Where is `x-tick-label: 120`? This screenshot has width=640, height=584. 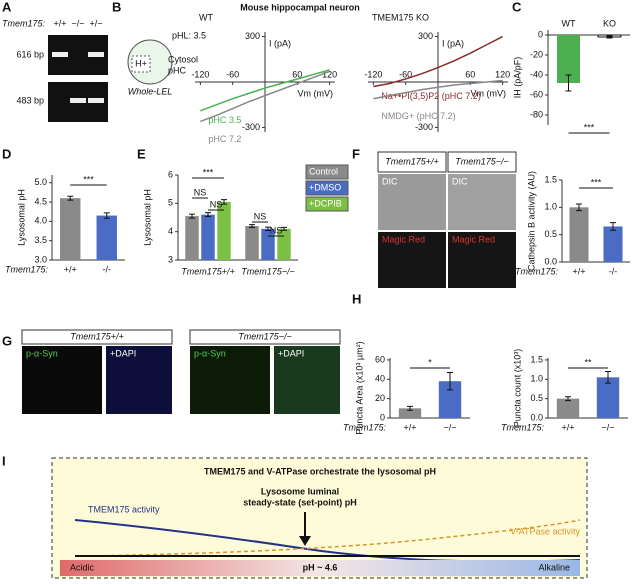 x-tick-label: 120 is located at coordinates (502, 74).